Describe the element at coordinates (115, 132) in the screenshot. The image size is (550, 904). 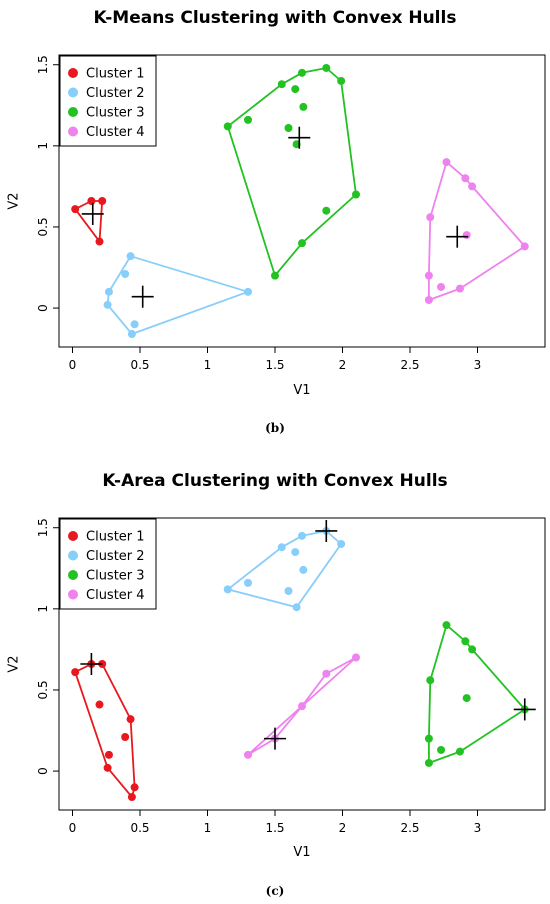
I see `legend-label: Cluster 4` at that location.